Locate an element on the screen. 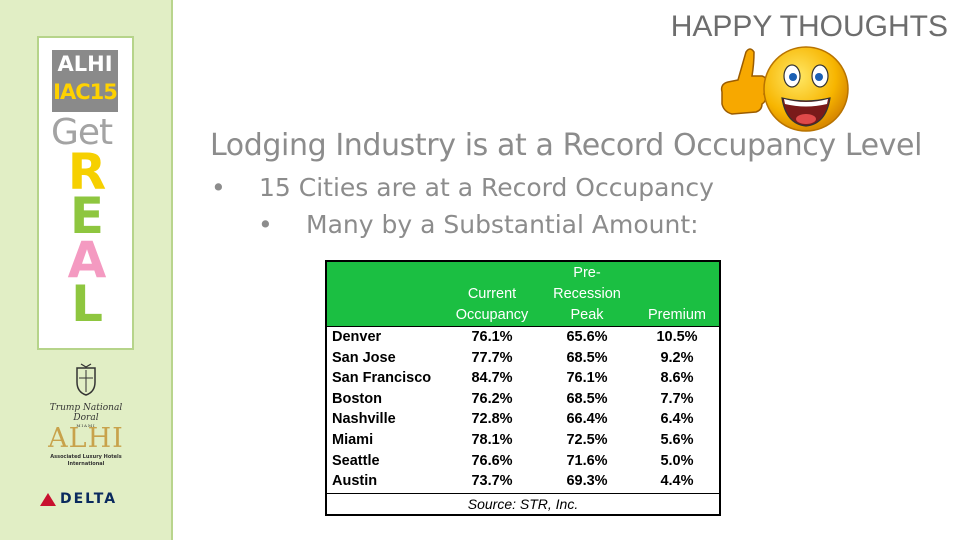  city-cell: Miami is located at coordinates (353, 440).